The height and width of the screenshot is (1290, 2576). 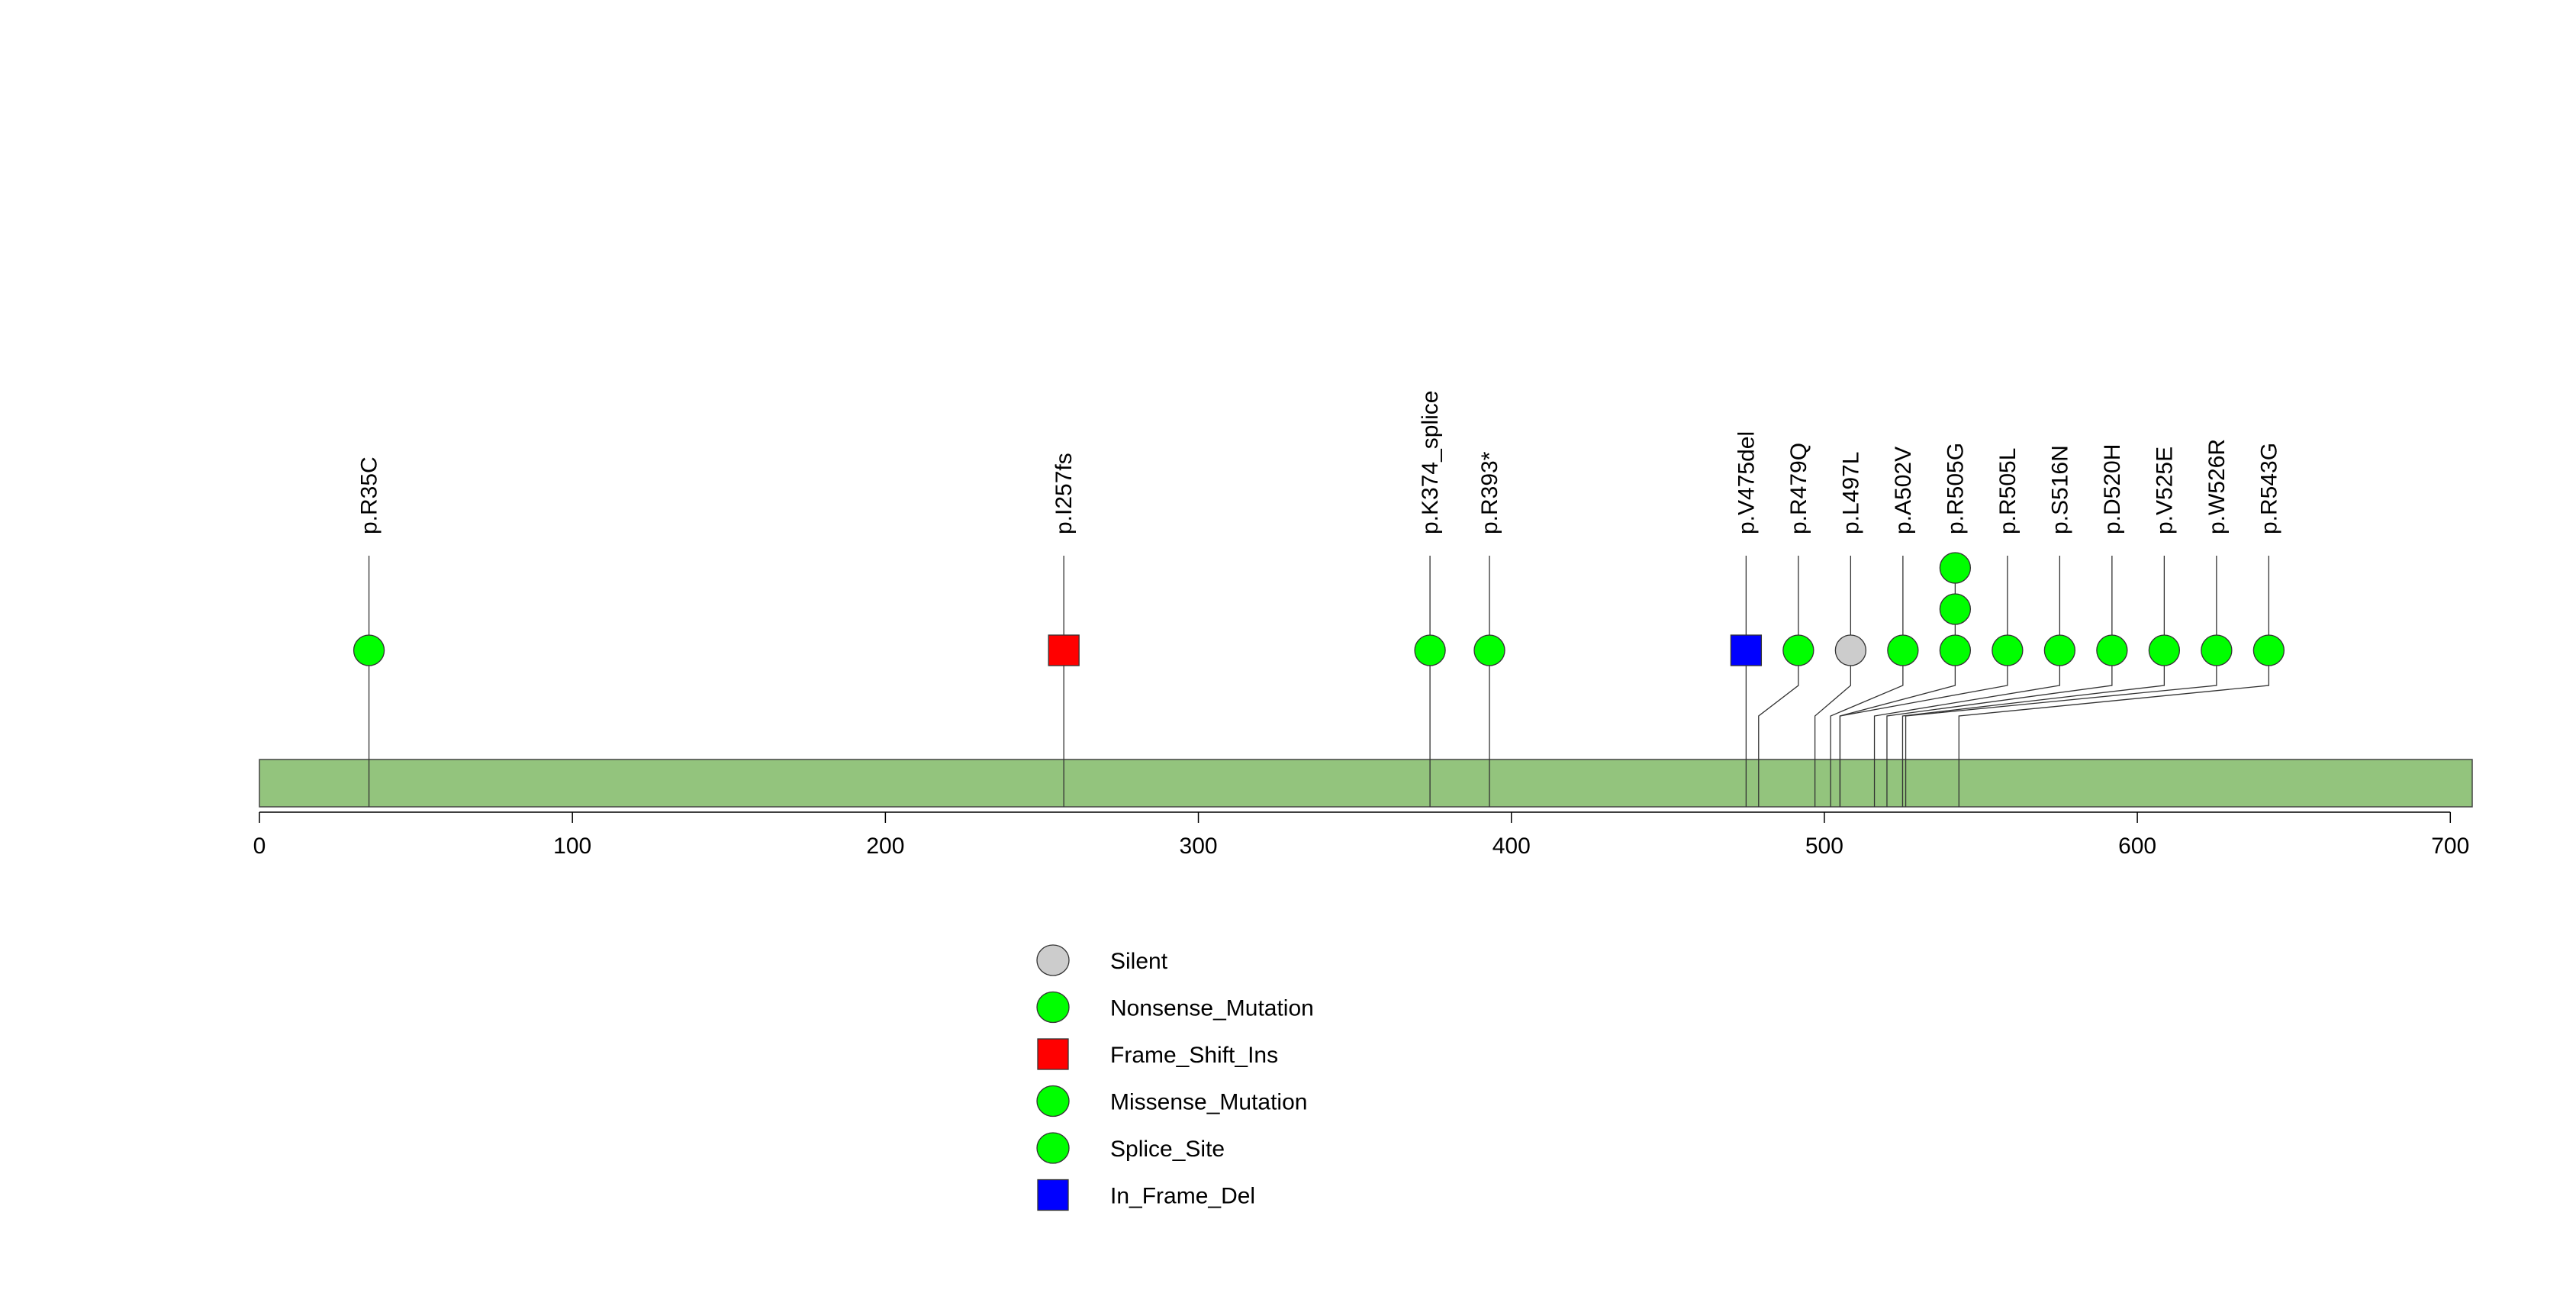 What do you see at coordinates (1319, 609) in the screenshot?
I see `marker-layer` at bounding box center [1319, 609].